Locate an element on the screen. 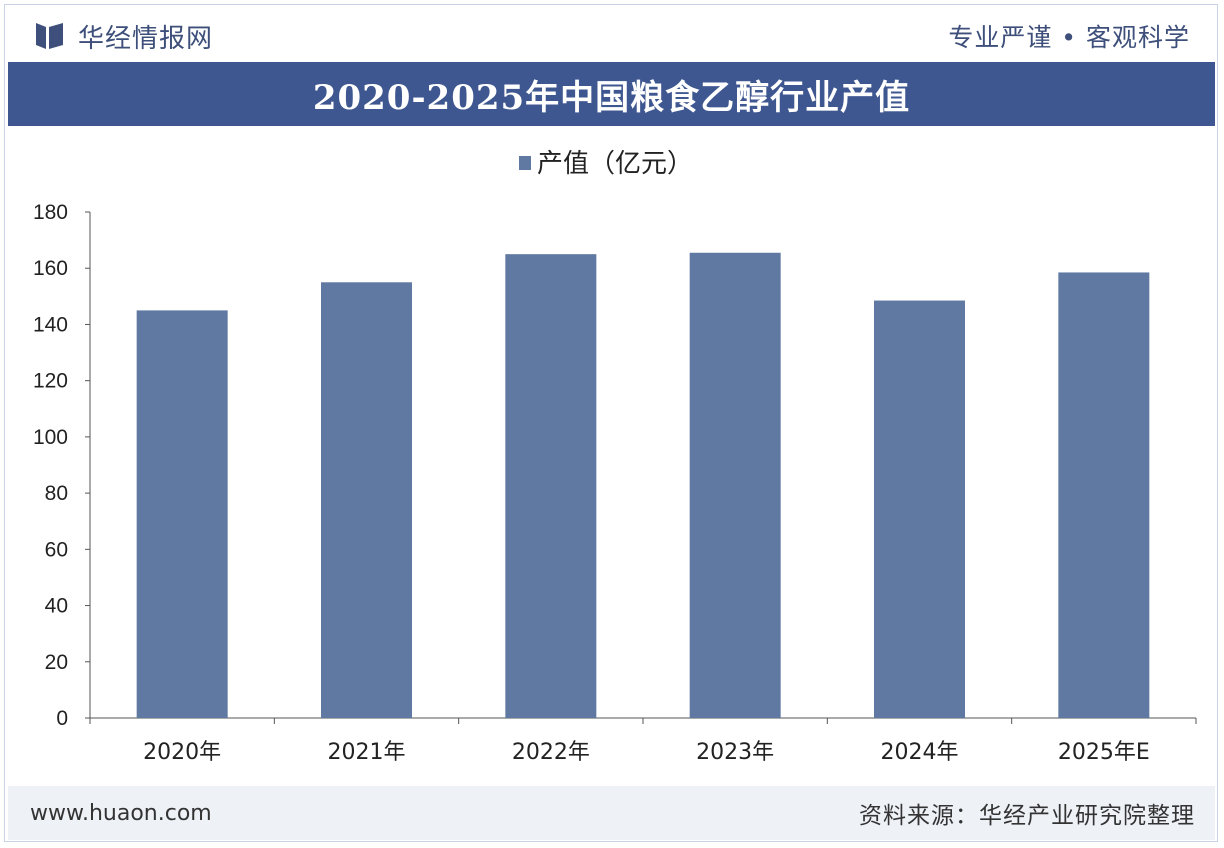 The image size is (1224, 848). y-tick-label: 120 is located at coordinates (50, 381).